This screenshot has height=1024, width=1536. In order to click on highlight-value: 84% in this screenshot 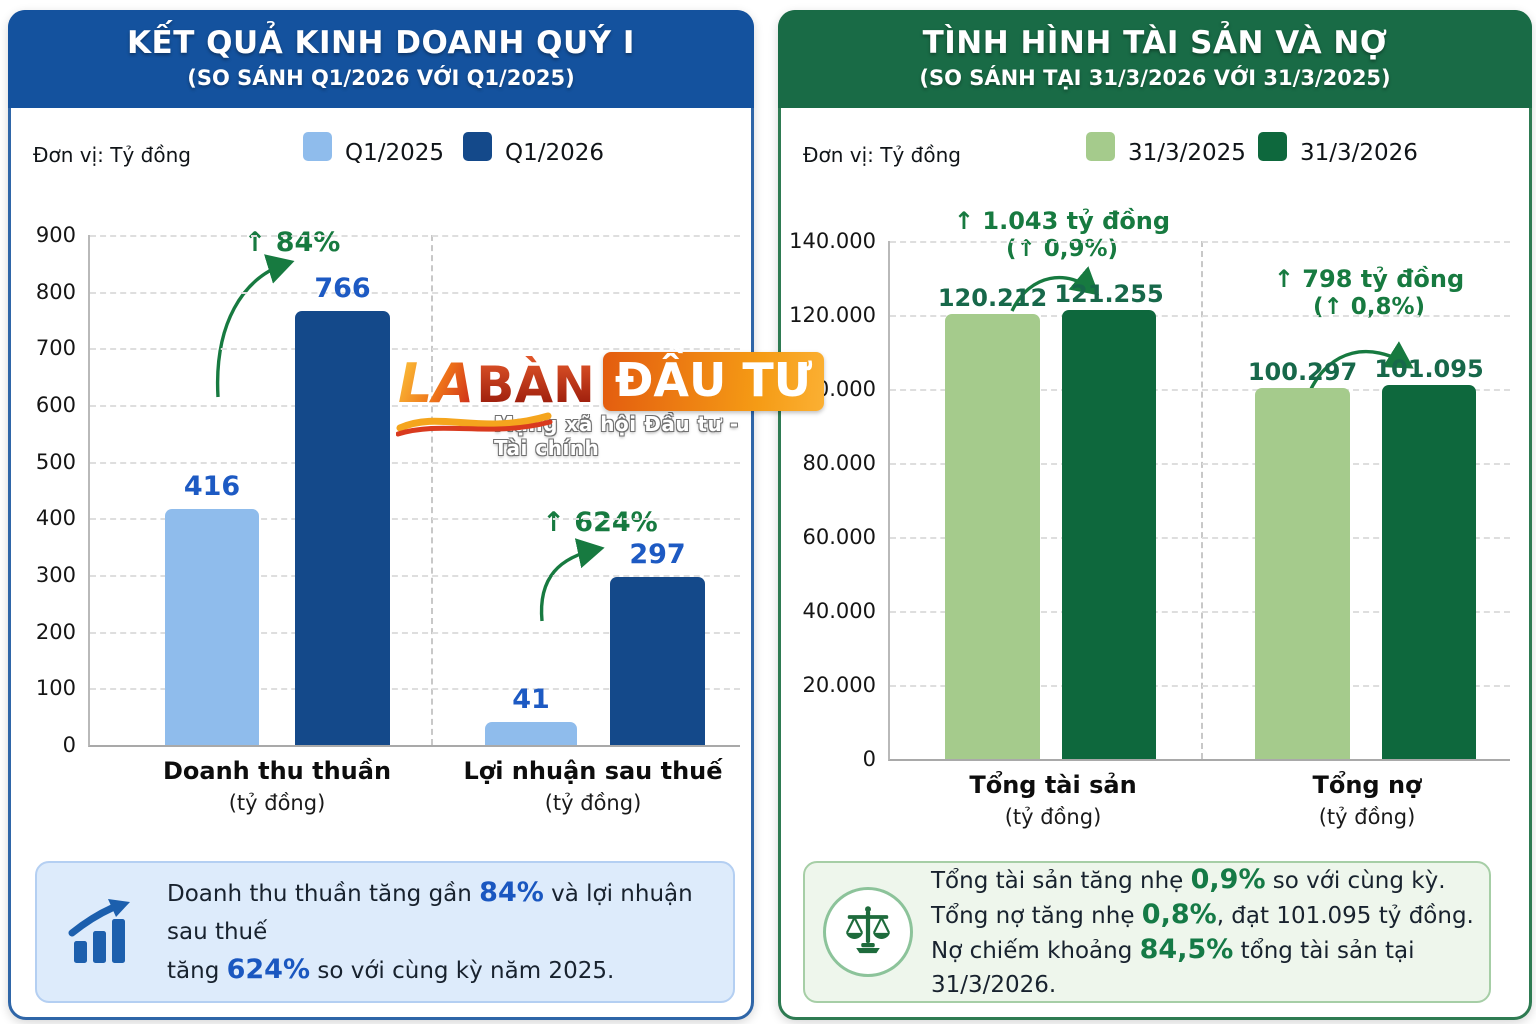, I will do `click(511, 892)`.